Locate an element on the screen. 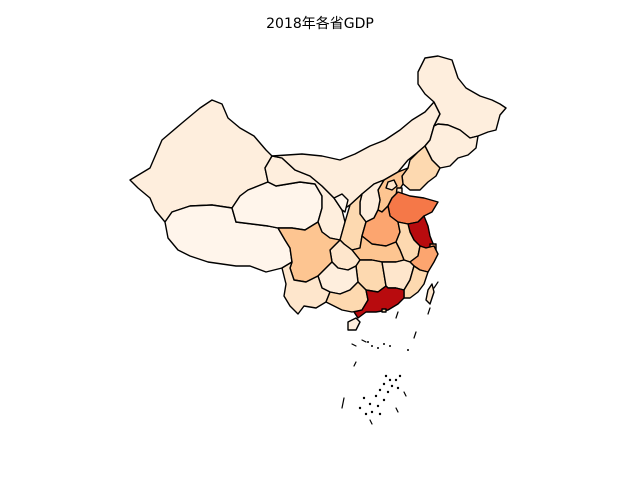 This screenshot has height=480, width=640. region-taiwan is located at coordinates (430, 294).